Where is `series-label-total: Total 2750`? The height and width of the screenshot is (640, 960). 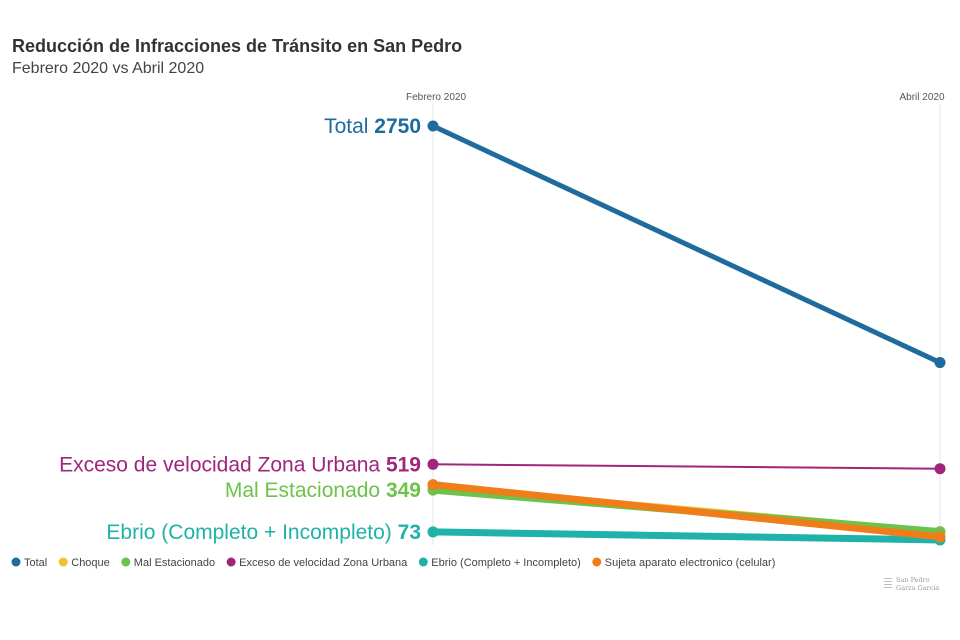 series-label-total: Total 2750 is located at coordinates (372, 126).